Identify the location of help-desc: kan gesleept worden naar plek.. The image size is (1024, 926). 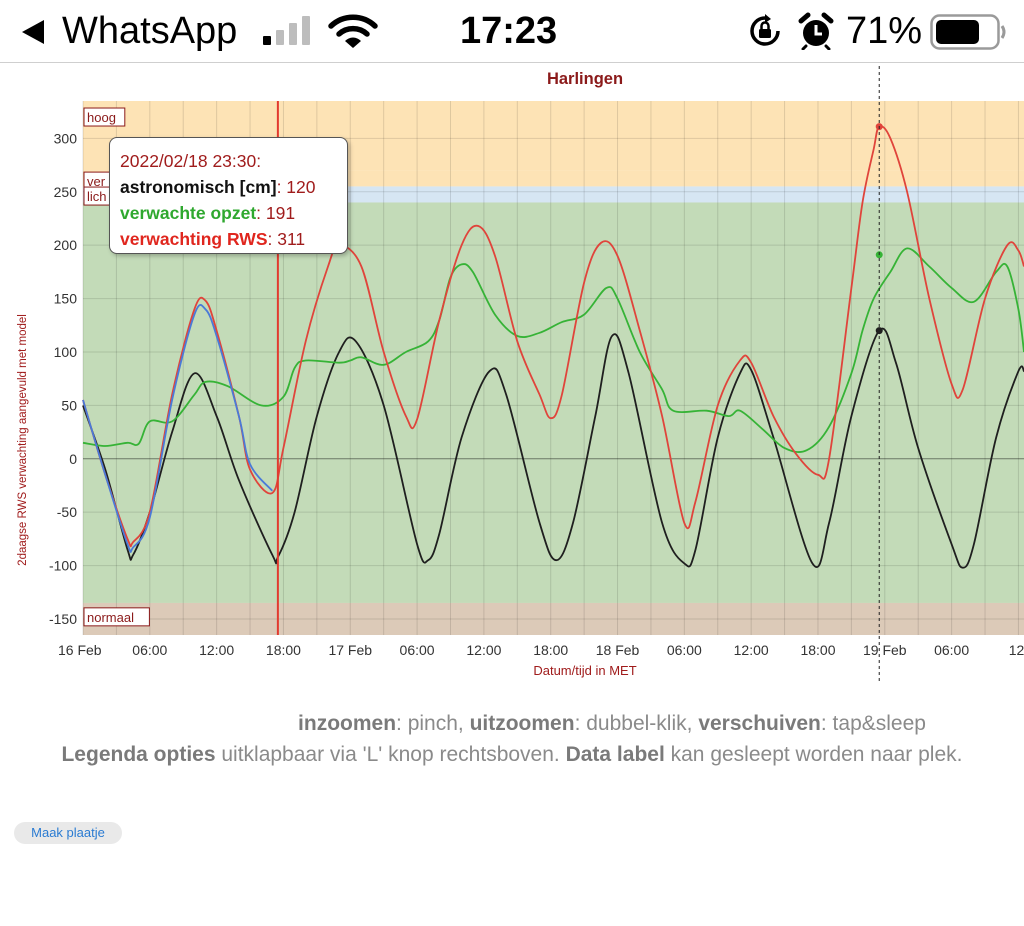
(813, 754).